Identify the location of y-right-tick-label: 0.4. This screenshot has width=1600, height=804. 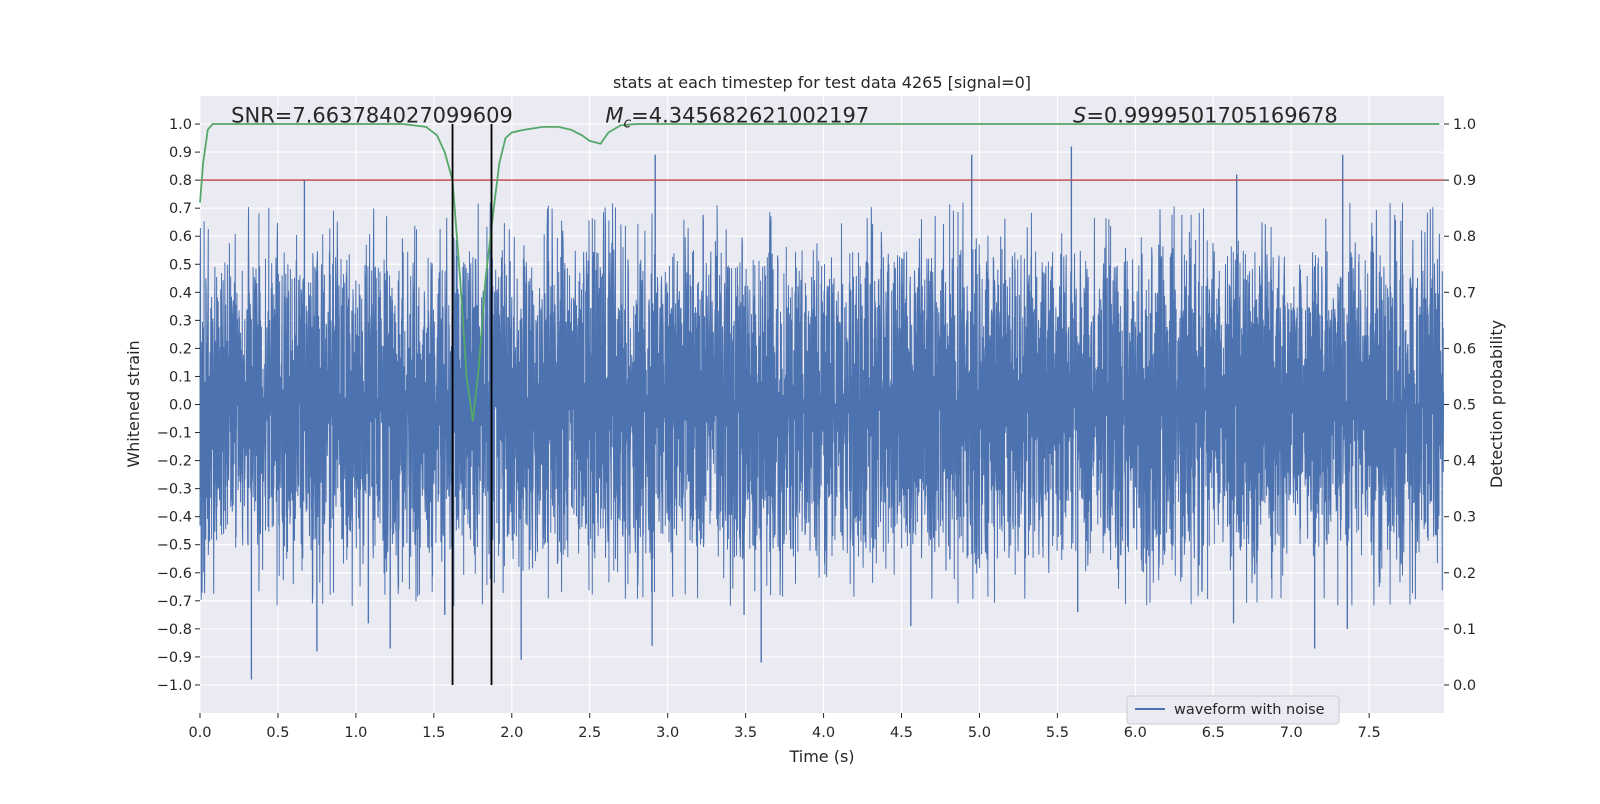
(1464, 462).